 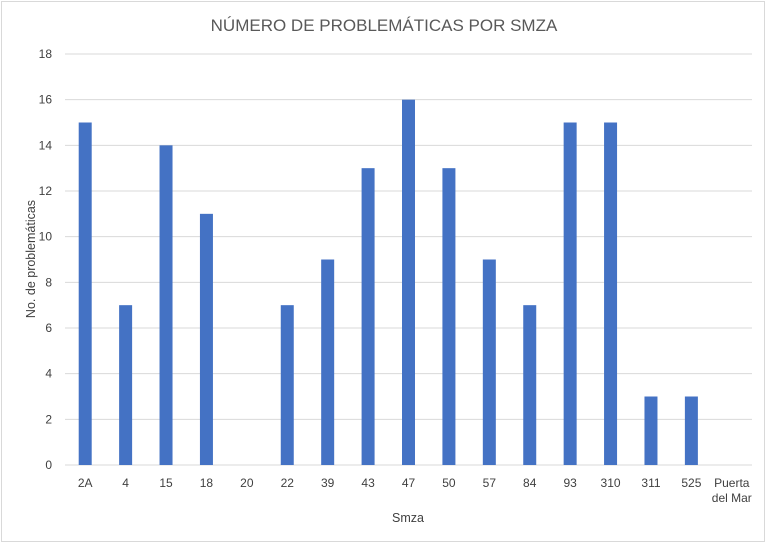 What do you see at coordinates (46, 237) in the screenshot?
I see `y-tick-label: 10` at bounding box center [46, 237].